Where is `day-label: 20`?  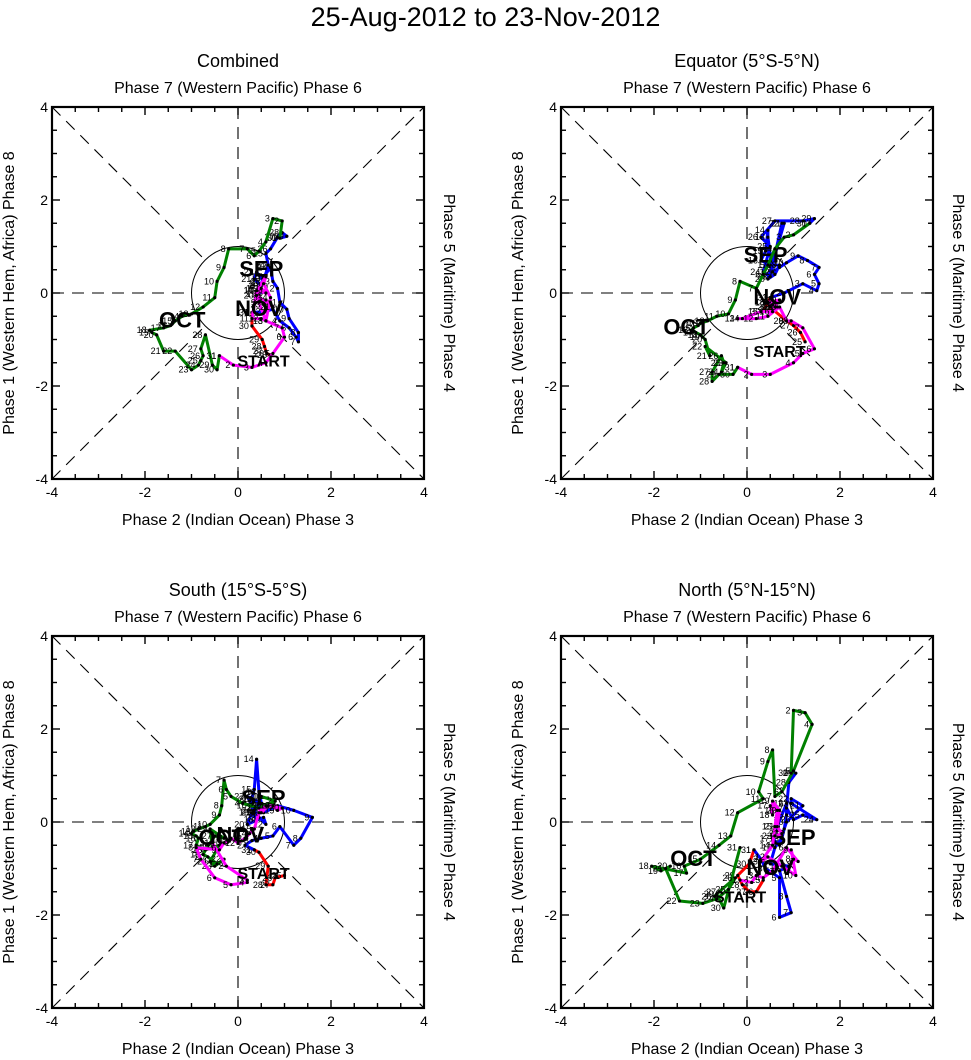 day-label: 20 is located at coordinates (249, 295).